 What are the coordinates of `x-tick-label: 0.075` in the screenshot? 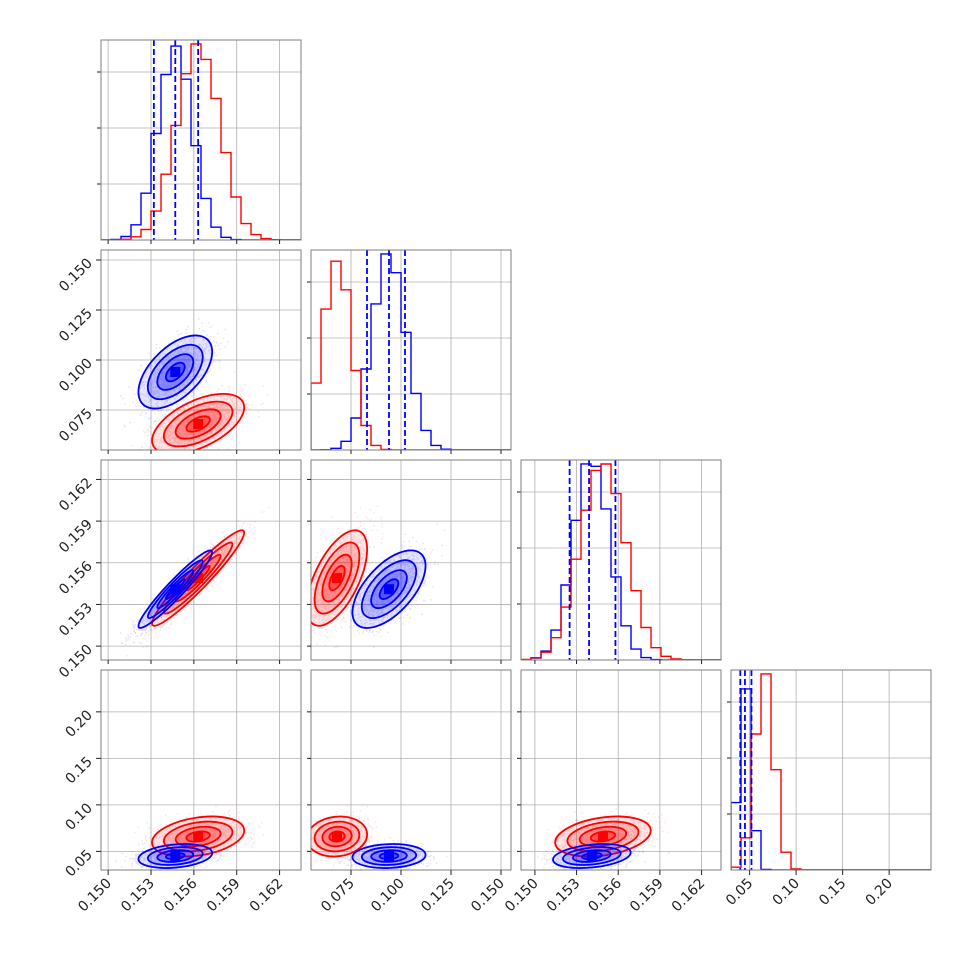 It's located at (338, 896).